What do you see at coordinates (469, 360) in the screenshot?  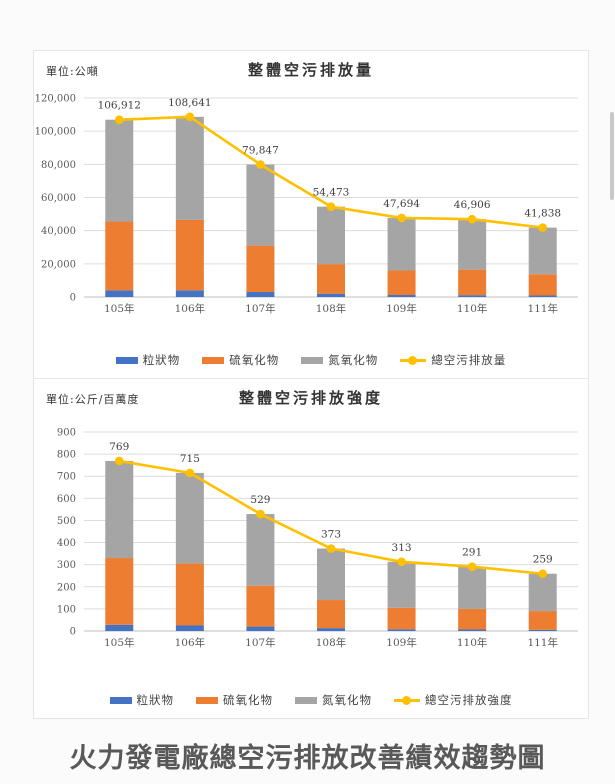 I see `legend-label: 總空污排放量` at bounding box center [469, 360].